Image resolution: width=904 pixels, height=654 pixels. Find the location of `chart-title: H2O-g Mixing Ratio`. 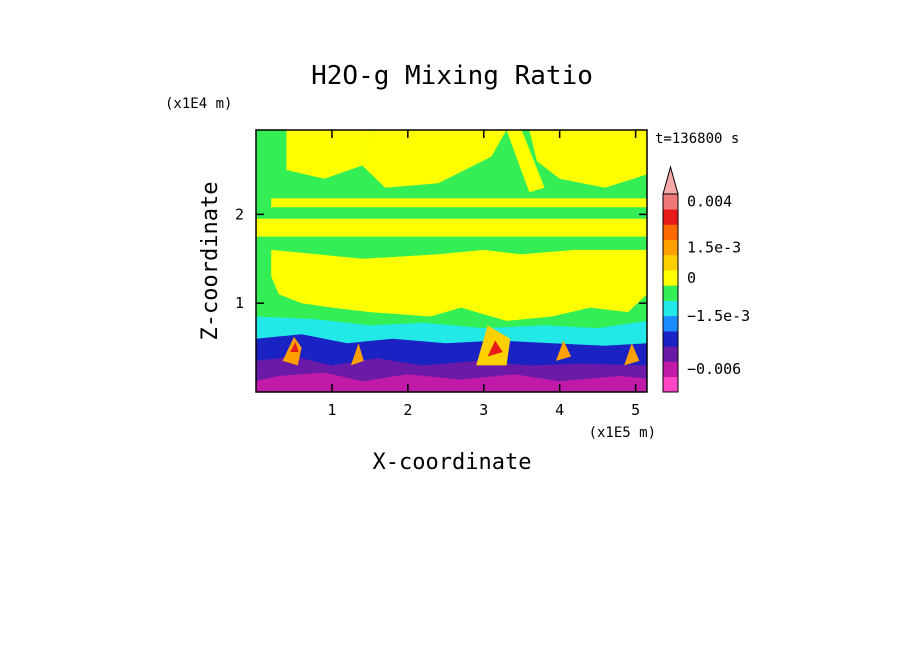

chart-title: H2O-g Mixing Ratio is located at coordinates (452, 76).